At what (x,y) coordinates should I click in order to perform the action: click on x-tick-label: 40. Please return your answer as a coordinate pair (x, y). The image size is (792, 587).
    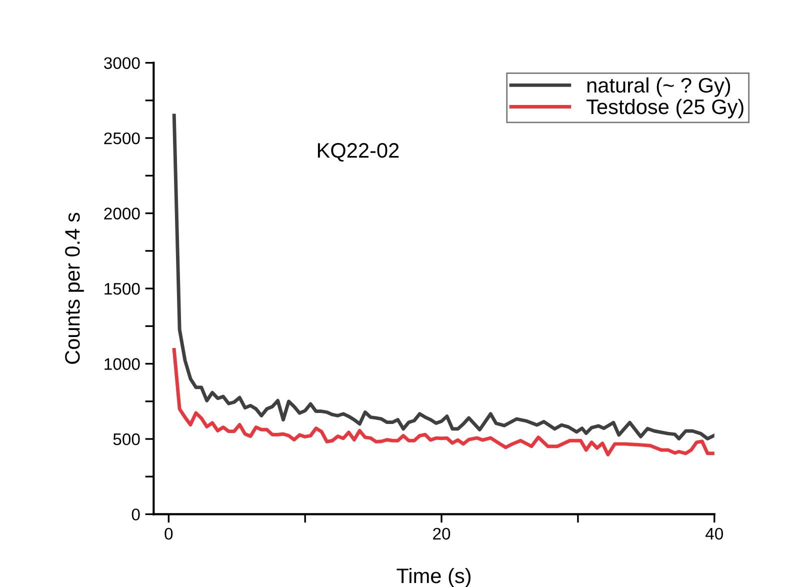
    Looking at the image, I should click on (714, 534).